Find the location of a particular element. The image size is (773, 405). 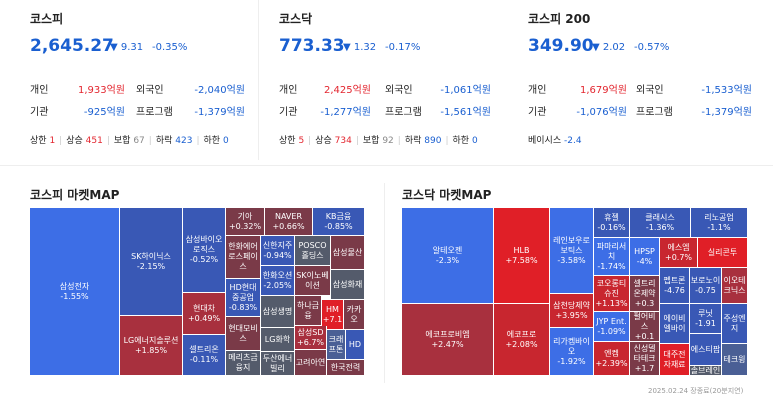

kospi-map-cell: 셀트리온 -0.11% is located at coordinates (204, 355).